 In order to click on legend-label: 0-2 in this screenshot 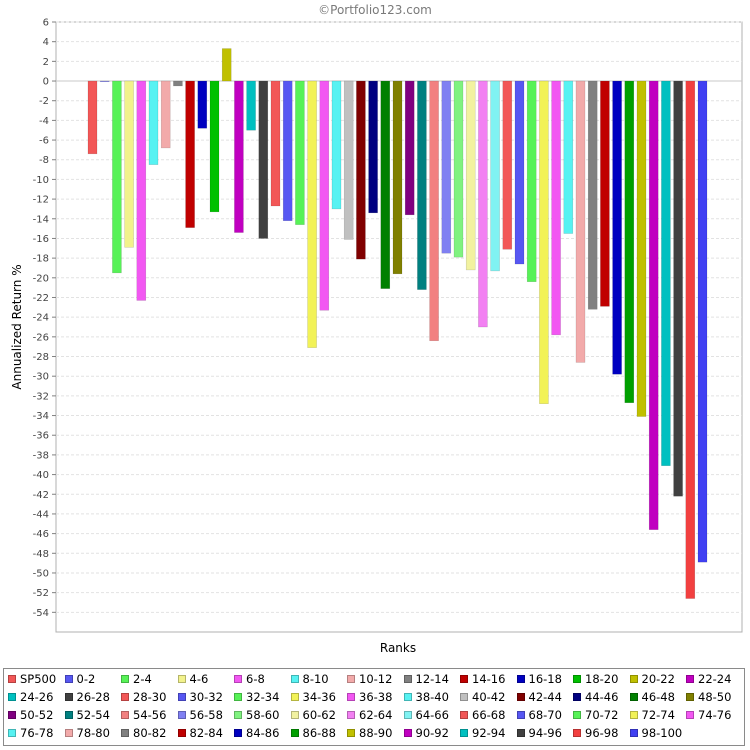, I will do `click(86, 679)`.